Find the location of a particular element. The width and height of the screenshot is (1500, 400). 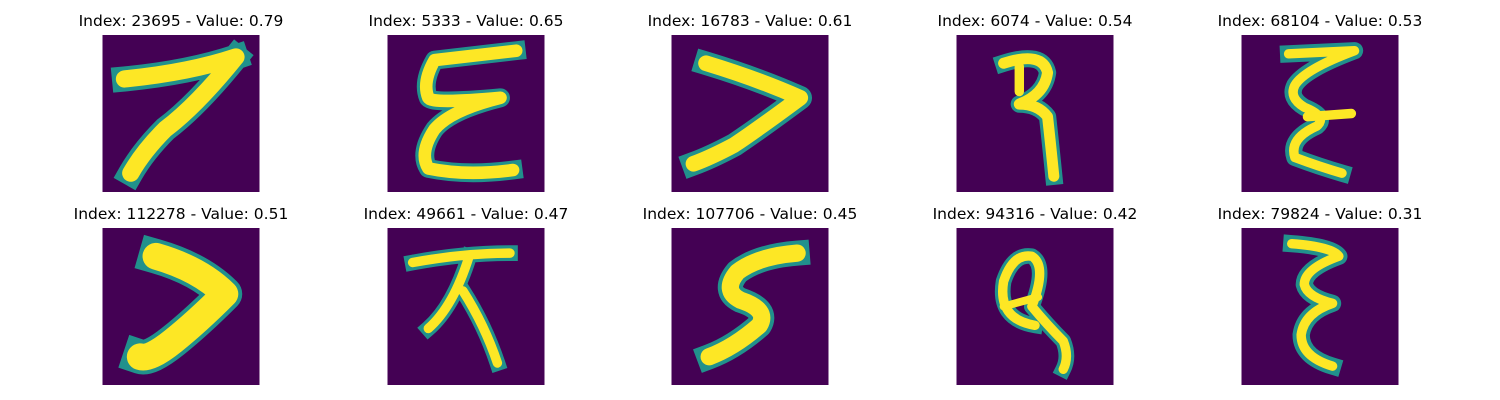

panel-title: Index: 16783 - Value: 0.61 is located at coordinates (750, 21).